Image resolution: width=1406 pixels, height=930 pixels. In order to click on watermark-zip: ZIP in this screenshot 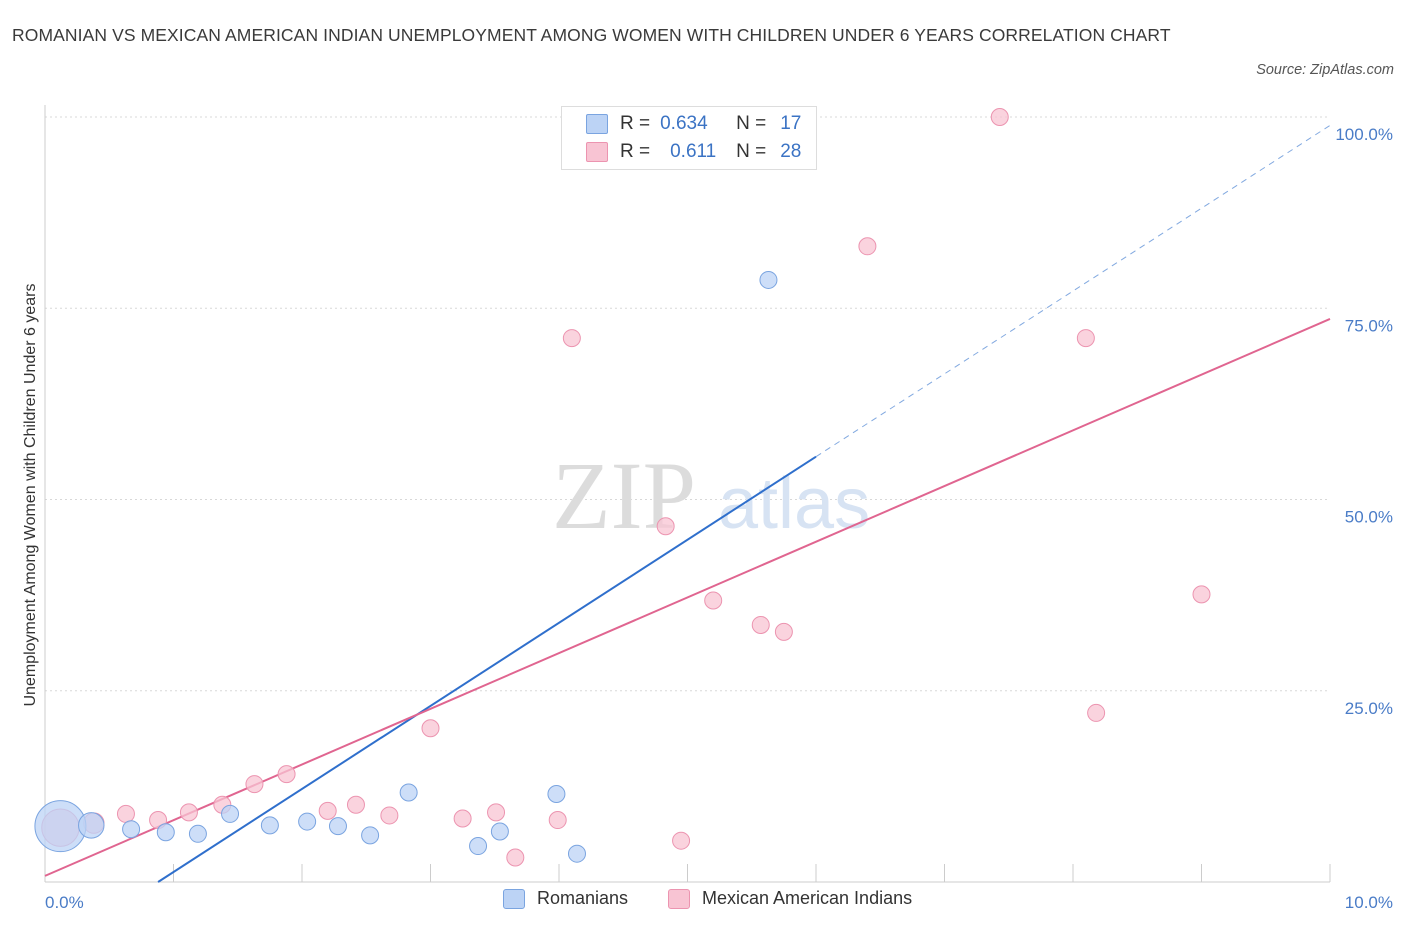, I will do `click(624, 495)`.